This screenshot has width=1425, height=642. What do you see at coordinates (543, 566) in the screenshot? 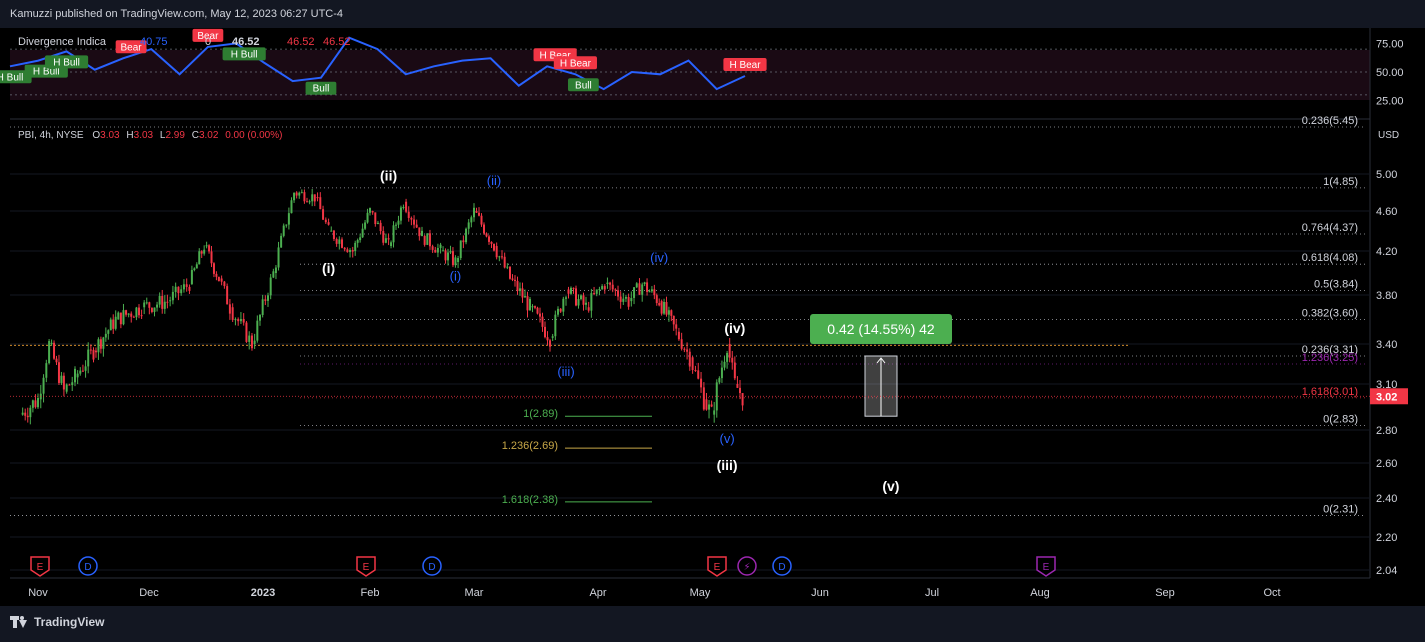
I see `event-markers: E D E D E ⚡ D E` at bounding box center [543, 566].